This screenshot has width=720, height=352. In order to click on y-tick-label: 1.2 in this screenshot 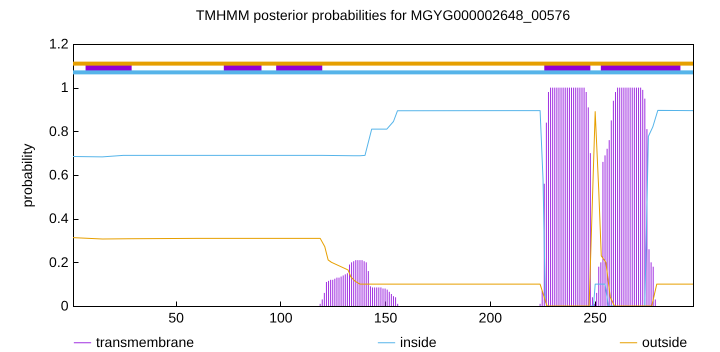, I will do `click(59, 44)`.